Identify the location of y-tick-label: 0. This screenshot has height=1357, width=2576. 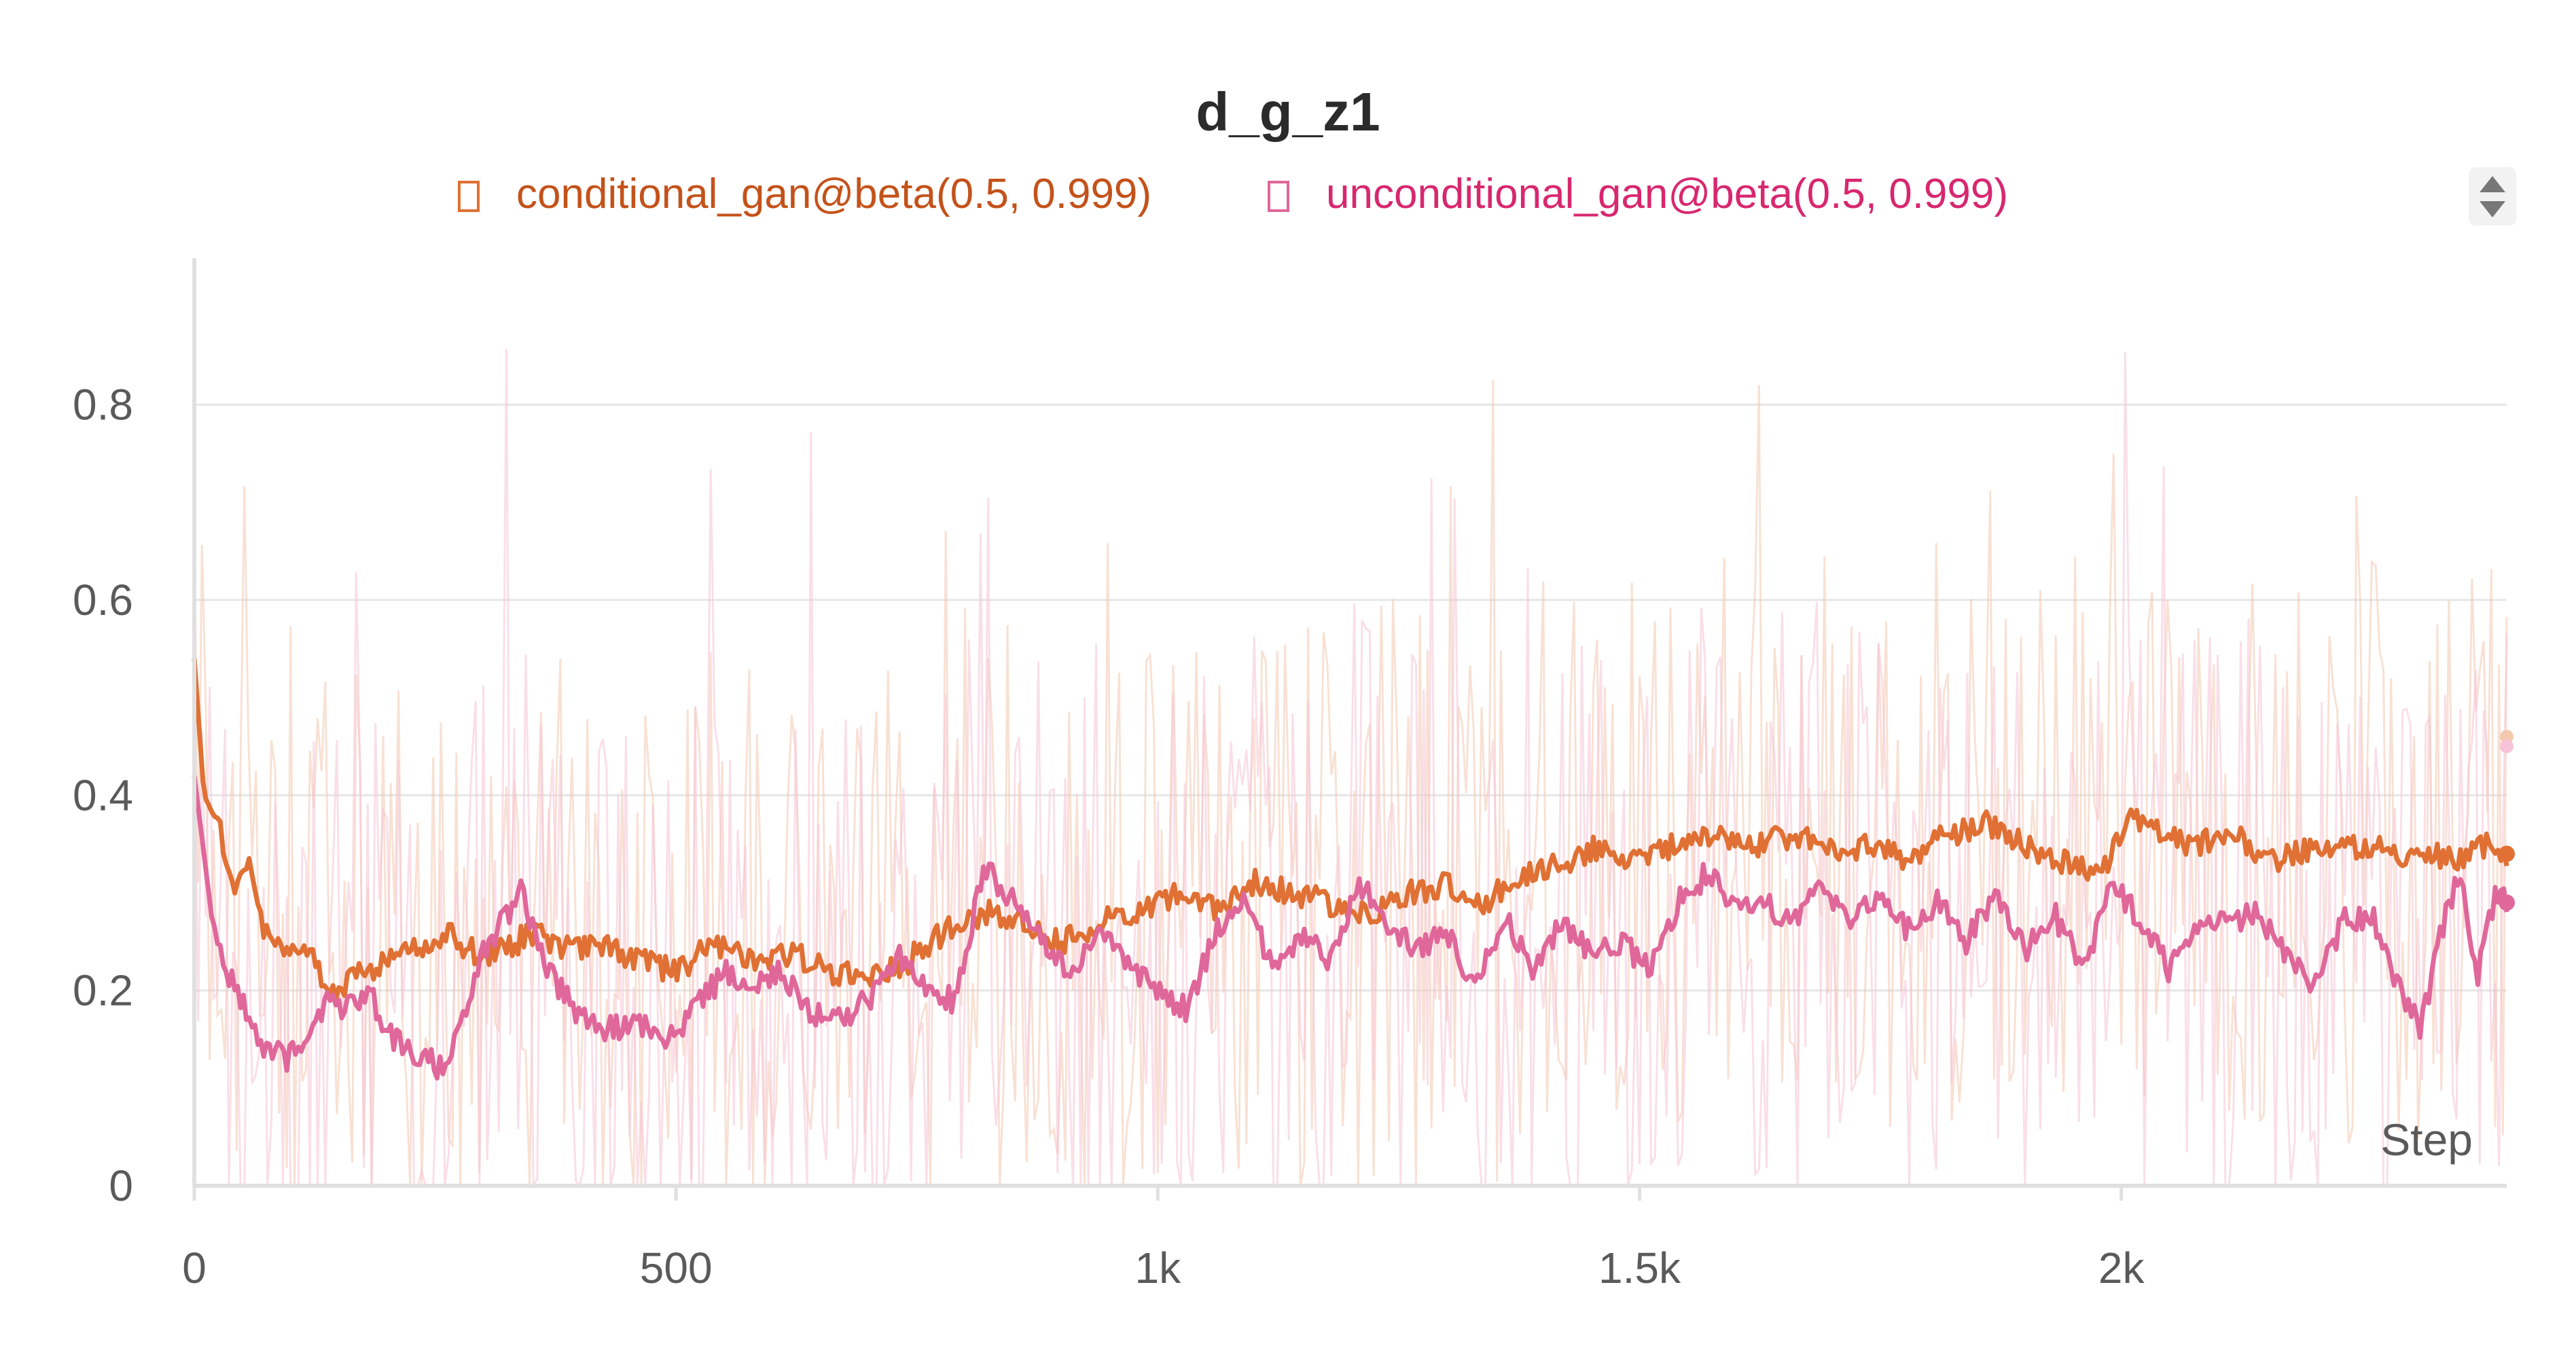
(121, 1186).